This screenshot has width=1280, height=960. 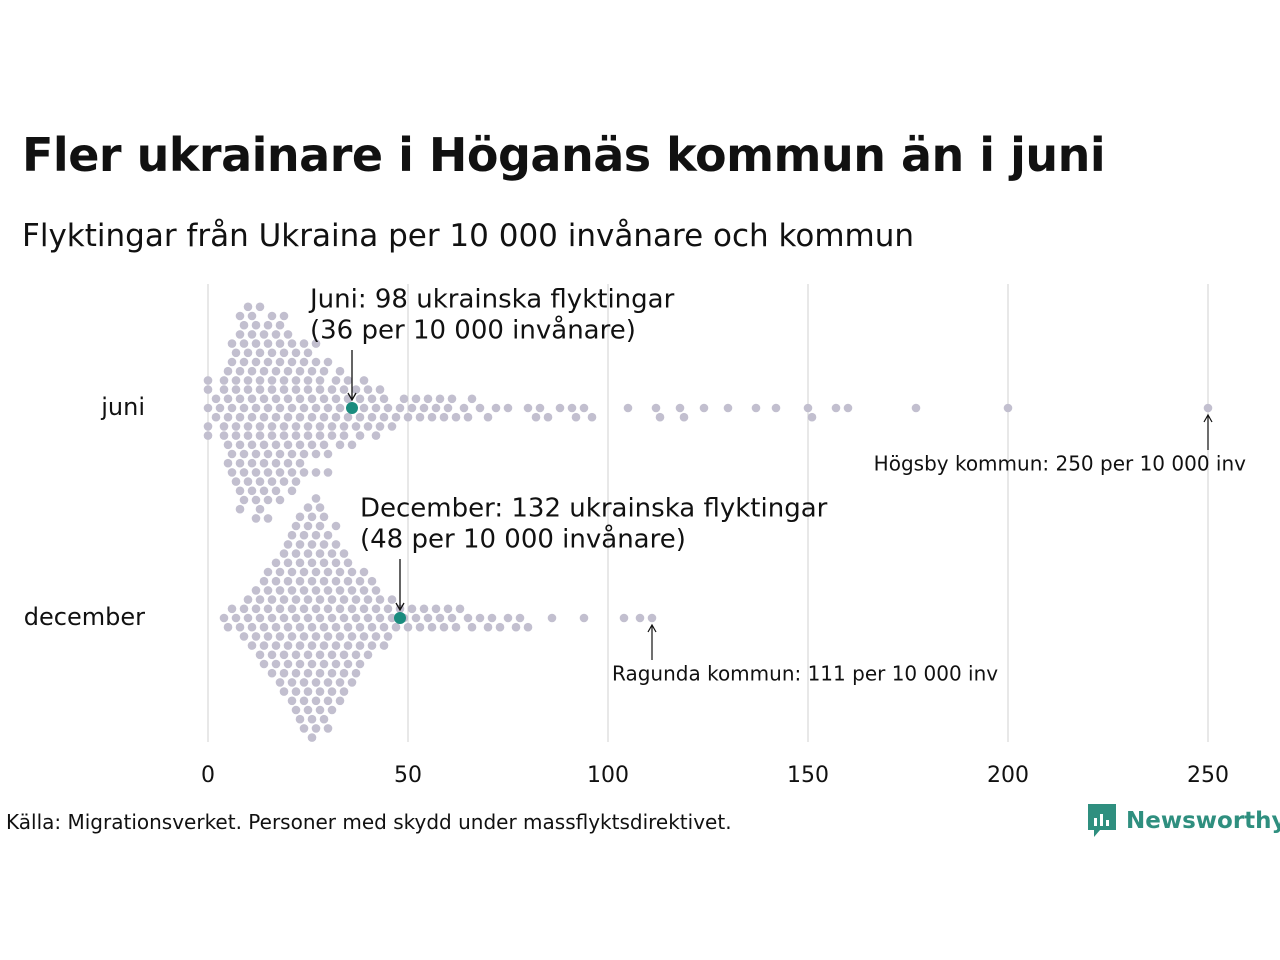 What do you see at coordinates (805, 674) in the screenshot?
I see `max-annotation-label: Ragunda kommun: 111 per 10 000 inv` at bounding box center [805, 674].